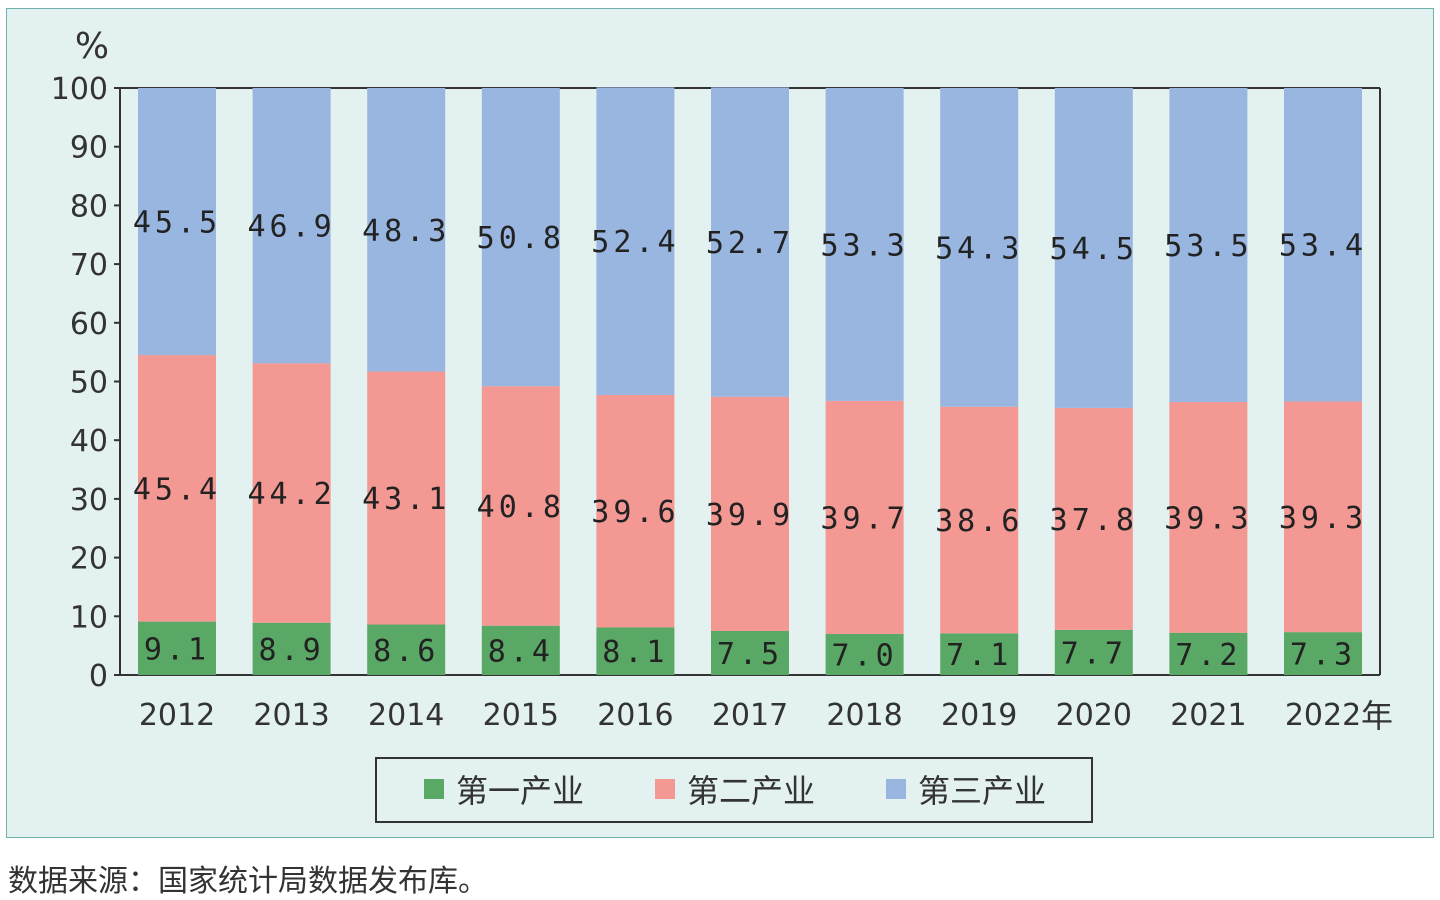 The image size is (1440, 900). I want to click on data-label: 7.0, so click(865, 655).